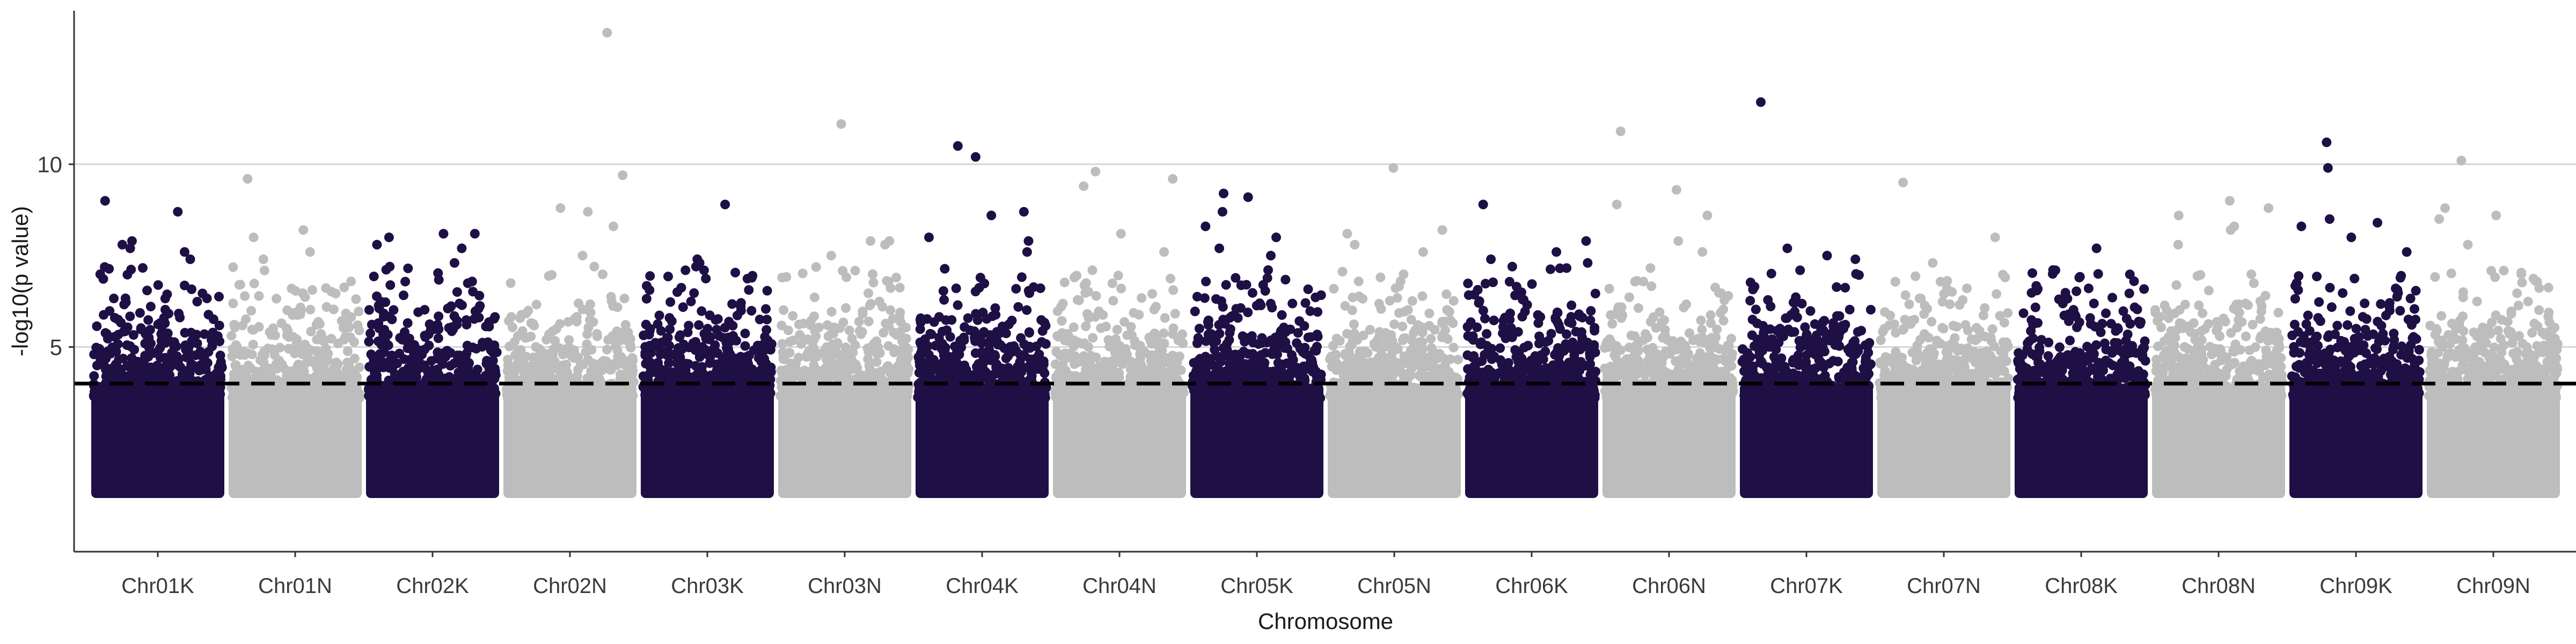  What do you see at coordinates (725, 204) in the screenshot?
I see `peak-point-Chr03K` at bounding box center [725, 204].